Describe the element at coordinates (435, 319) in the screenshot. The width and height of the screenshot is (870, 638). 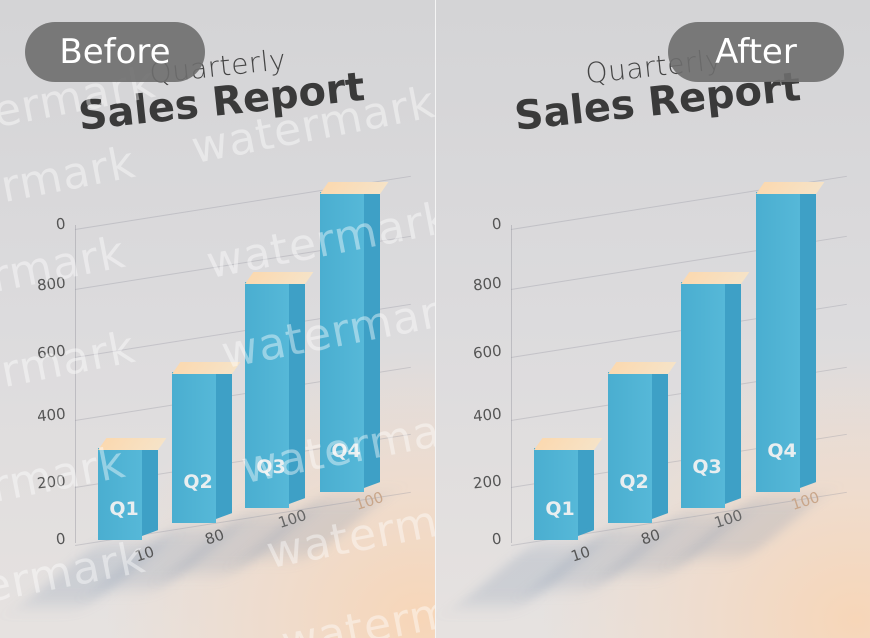
I see `comparison-divider` at that location.